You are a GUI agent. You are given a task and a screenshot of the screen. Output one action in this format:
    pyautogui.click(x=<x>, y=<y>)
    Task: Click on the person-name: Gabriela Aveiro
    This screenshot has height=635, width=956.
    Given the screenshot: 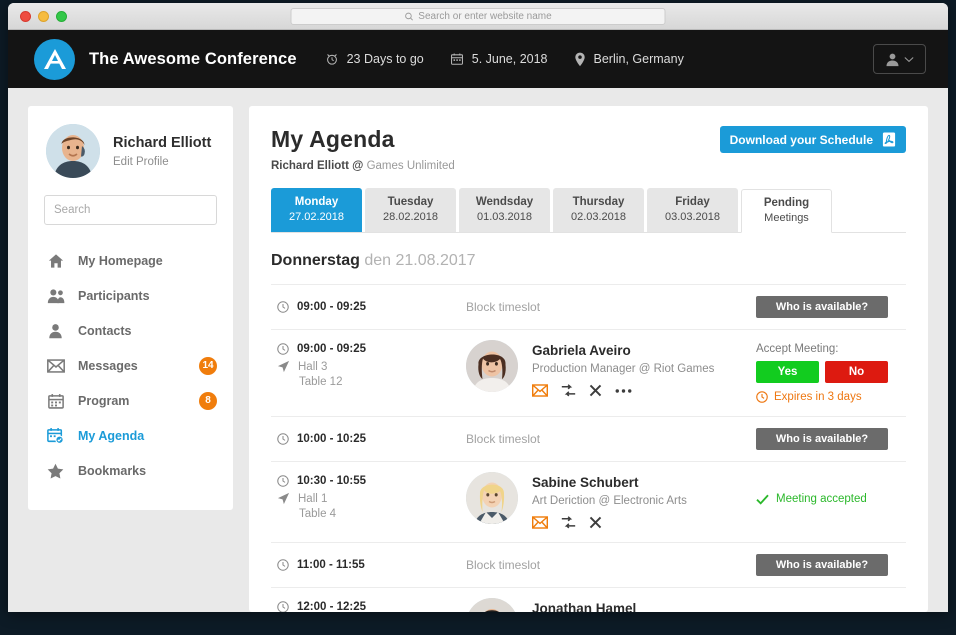 What is the action you would take?
    pyautogui.click(x=581, y=350)
    